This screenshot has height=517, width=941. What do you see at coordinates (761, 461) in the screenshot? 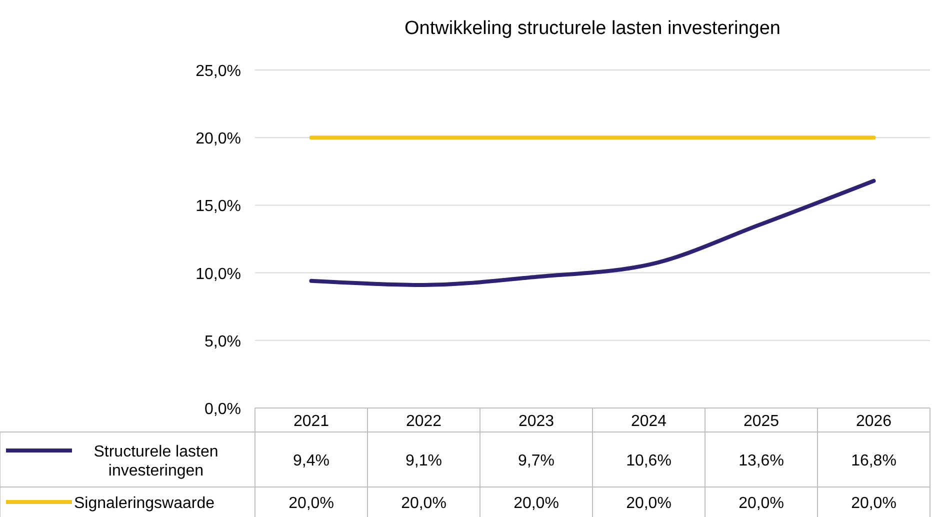
I see `data-label: 13,6%` at bounding box center [761, 461].